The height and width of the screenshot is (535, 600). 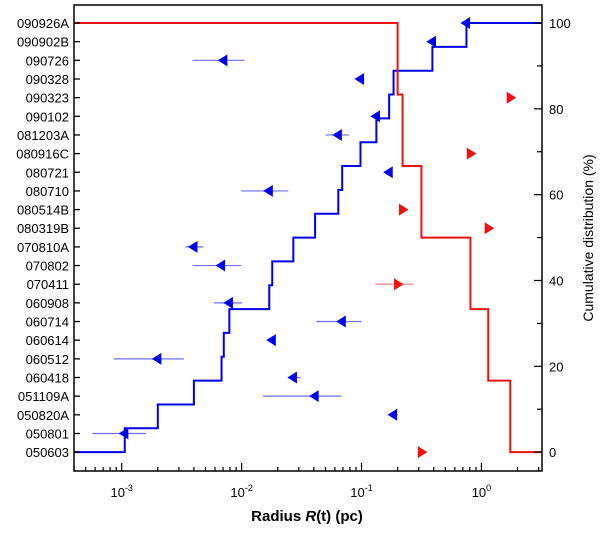 What do you see at coordinates (121, 491) in the screenshot?
I see `x-tick-label: 10⁻³` at bounding box center [121, 491].